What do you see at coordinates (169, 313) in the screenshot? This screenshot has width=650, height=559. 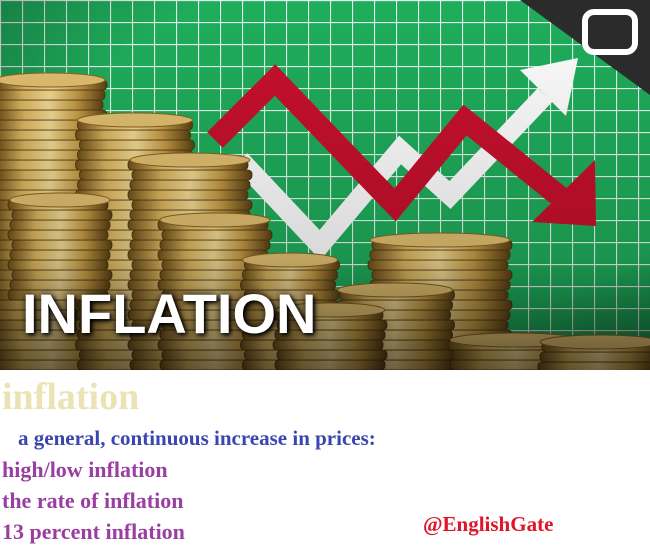 I see `hero-title: INFLATION` at bounding box center [169, 313].